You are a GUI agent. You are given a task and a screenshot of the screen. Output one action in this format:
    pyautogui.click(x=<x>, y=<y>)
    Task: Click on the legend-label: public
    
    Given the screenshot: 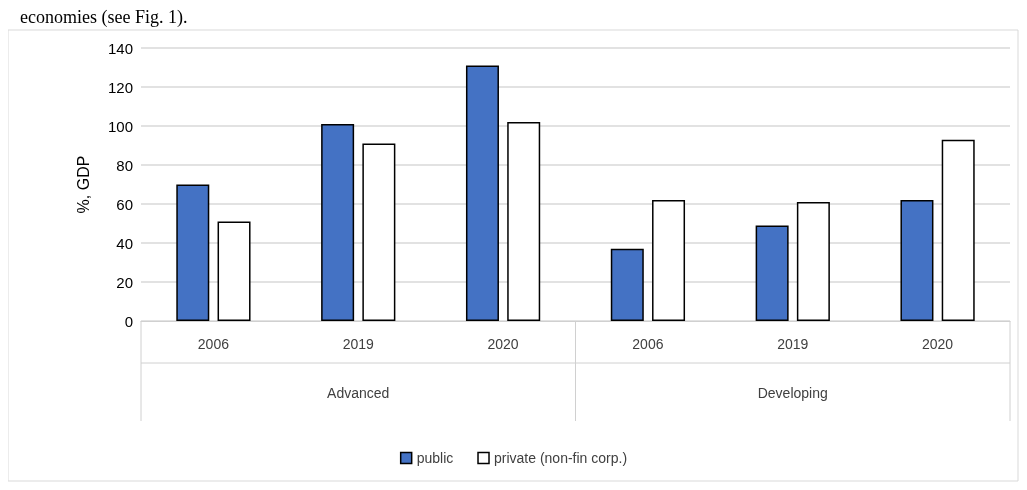 What is the action you would take?
    pyautogui.click(x=435, y=458)
    